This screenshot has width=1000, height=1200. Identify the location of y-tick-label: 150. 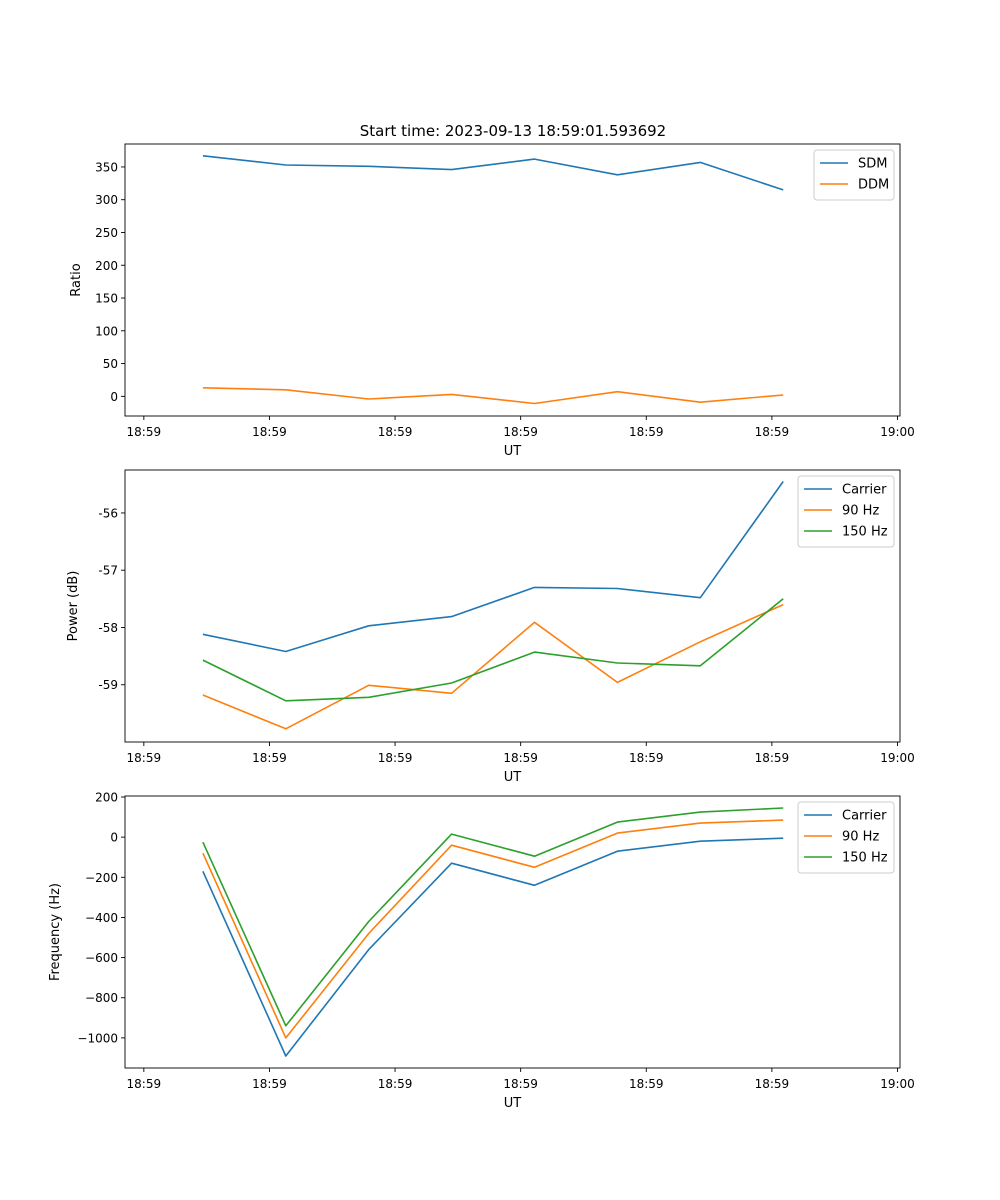
(106, 299).